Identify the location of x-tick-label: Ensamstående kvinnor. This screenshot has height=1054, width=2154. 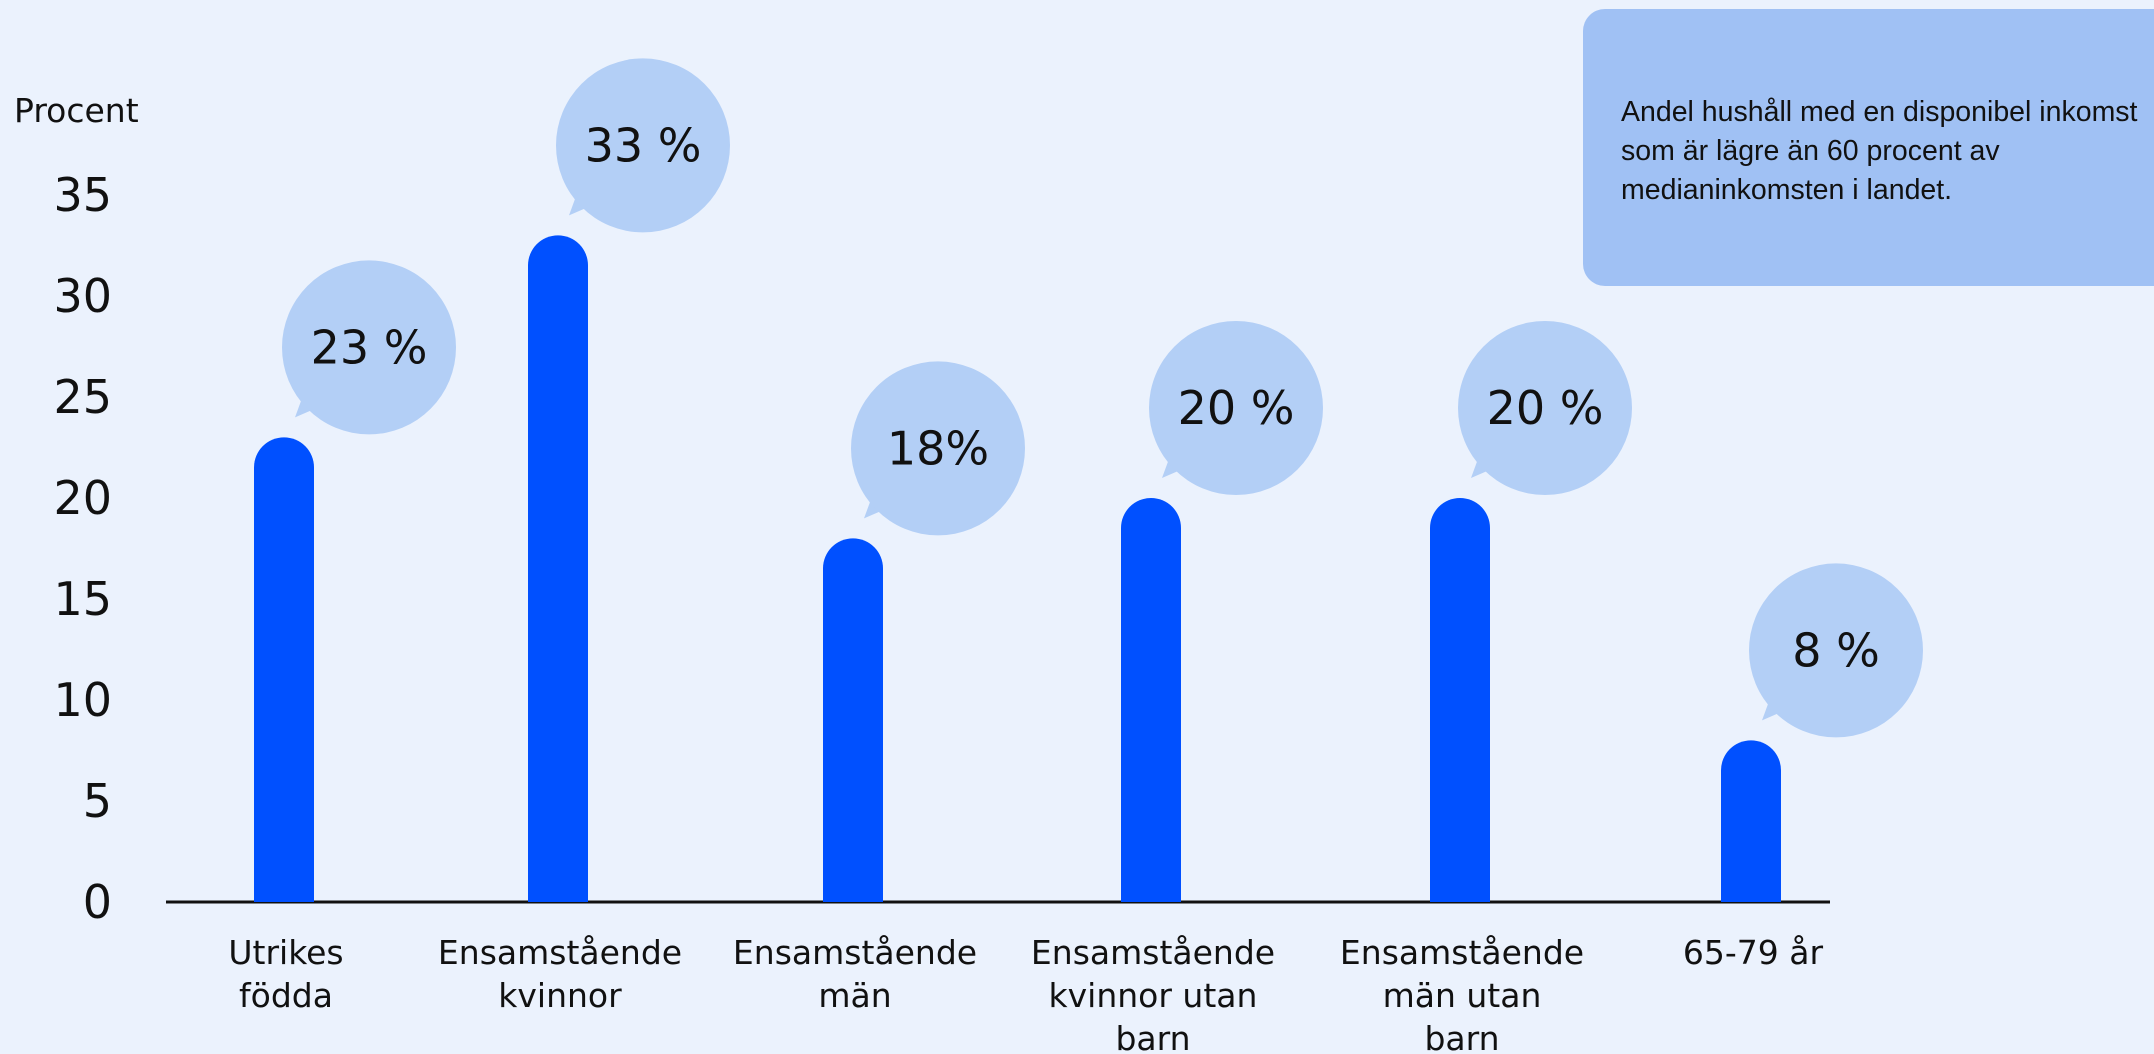
(560, 974).